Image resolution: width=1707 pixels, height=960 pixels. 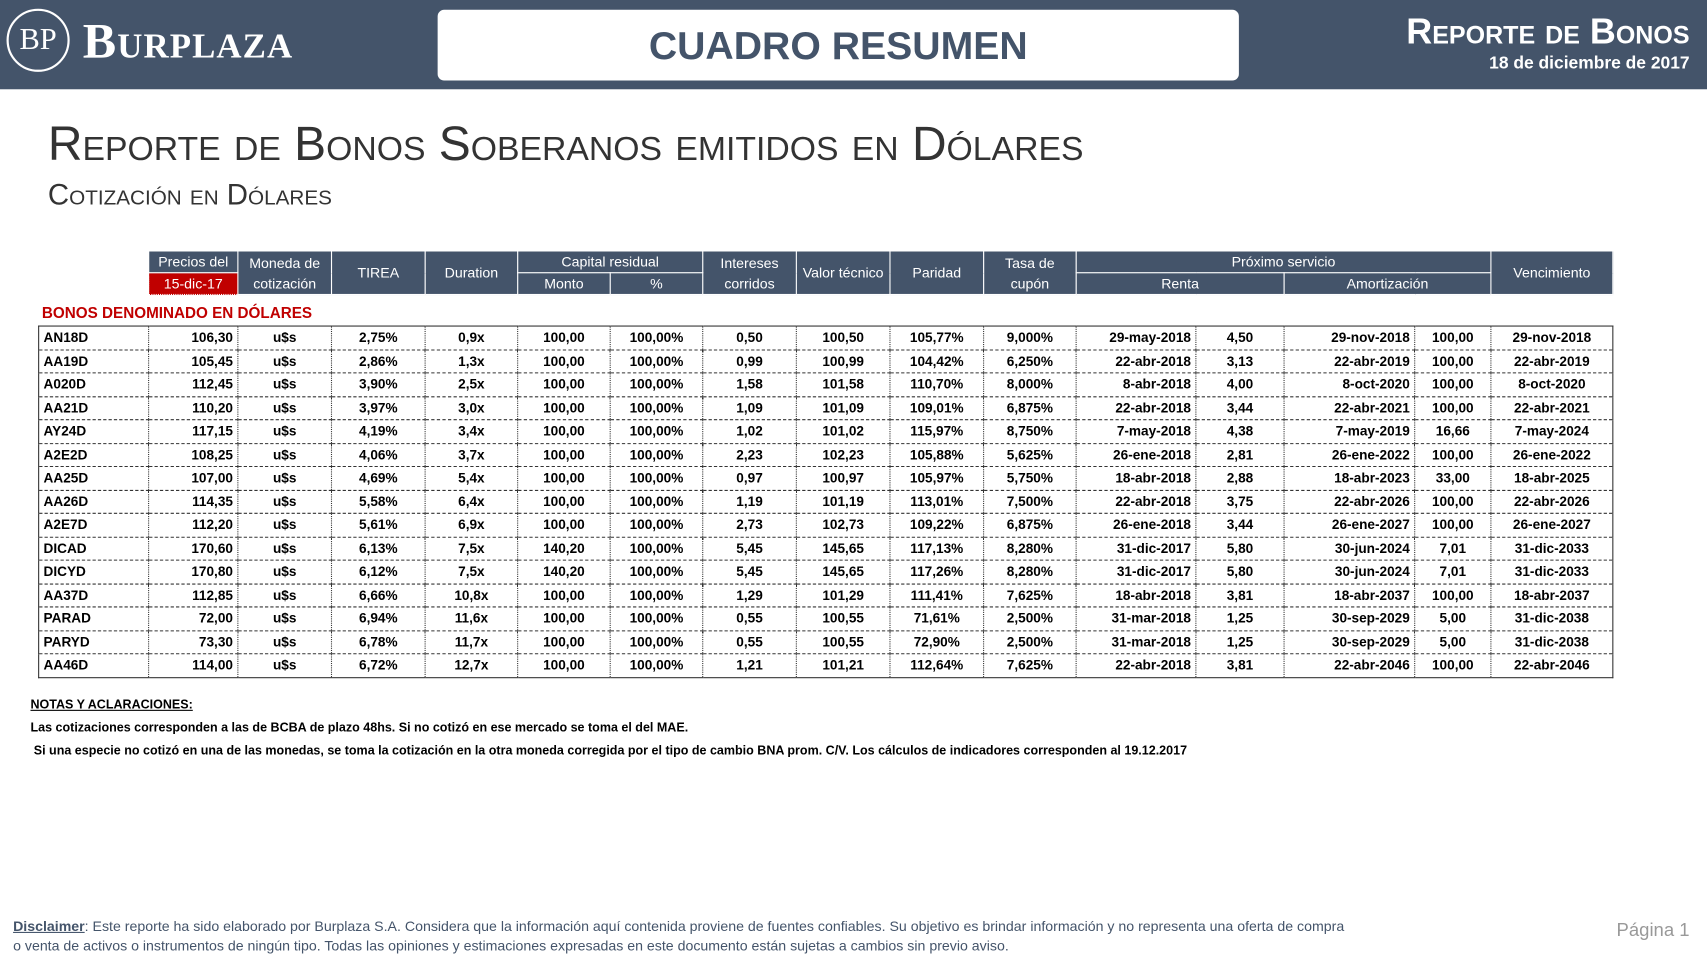 I want to click on page-number: Página 1, so click(x=1653, y=930).